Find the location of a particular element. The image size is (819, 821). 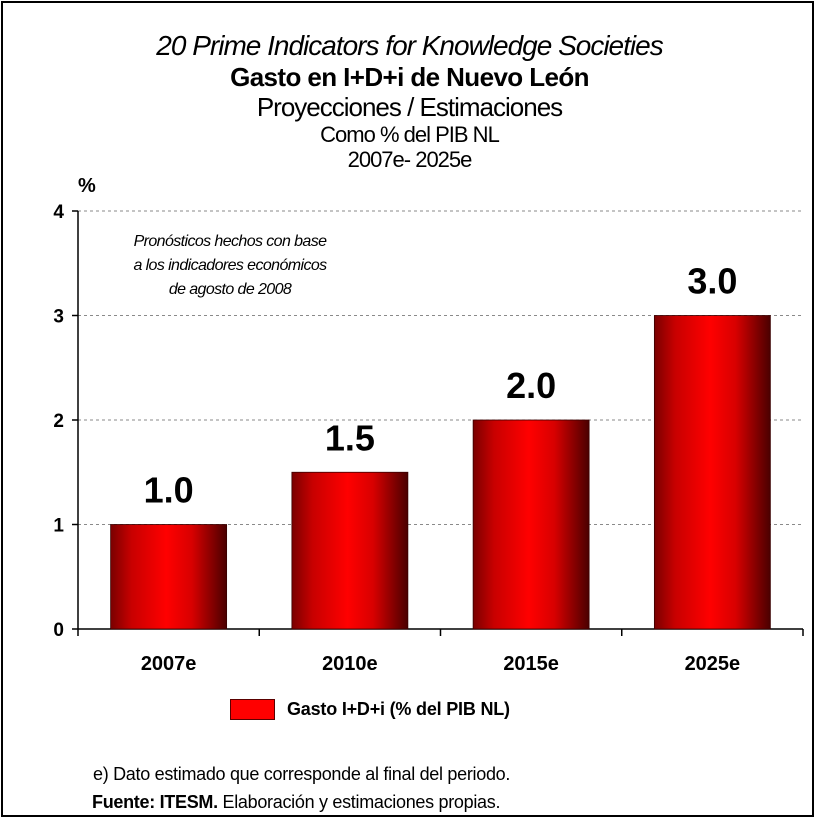

bar-value-label: 2.0 is located at coordinates (531, 385).